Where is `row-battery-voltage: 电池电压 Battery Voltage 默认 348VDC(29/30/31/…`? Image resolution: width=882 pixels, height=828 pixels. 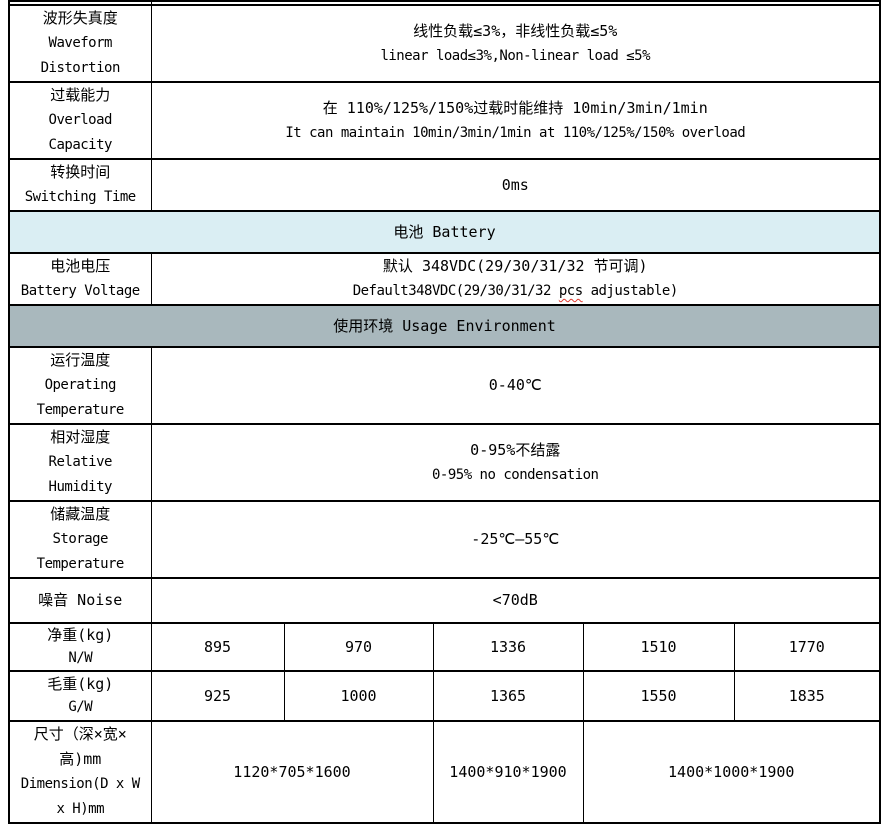 row-battery-voltage: 电池电压 Battery Voltage 默认 348VDC(29/30/31/… is located at coordinates (444, 279).